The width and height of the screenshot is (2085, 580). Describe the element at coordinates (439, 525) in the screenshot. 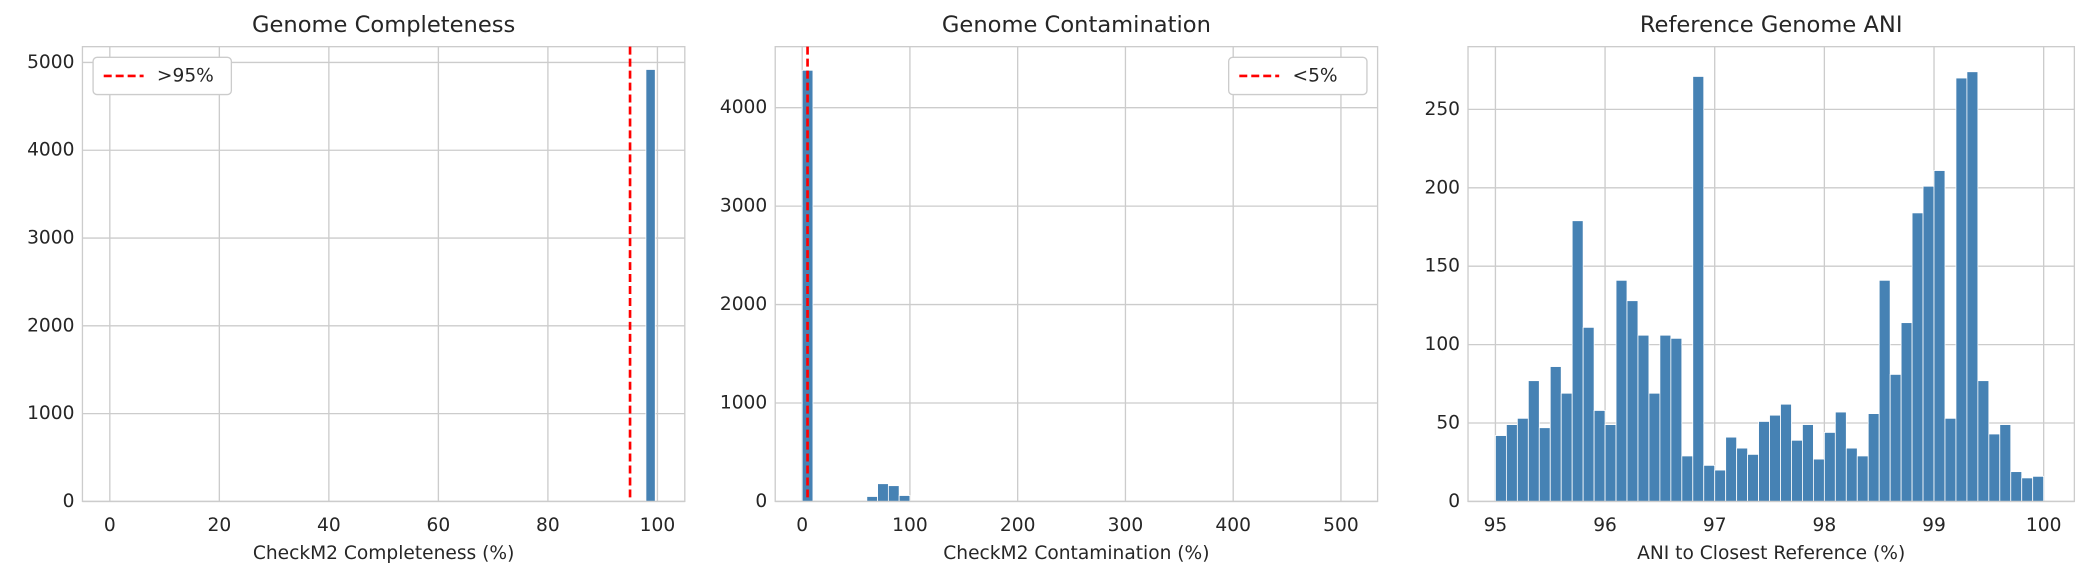

I see `x-tick-label: 60` at that location.